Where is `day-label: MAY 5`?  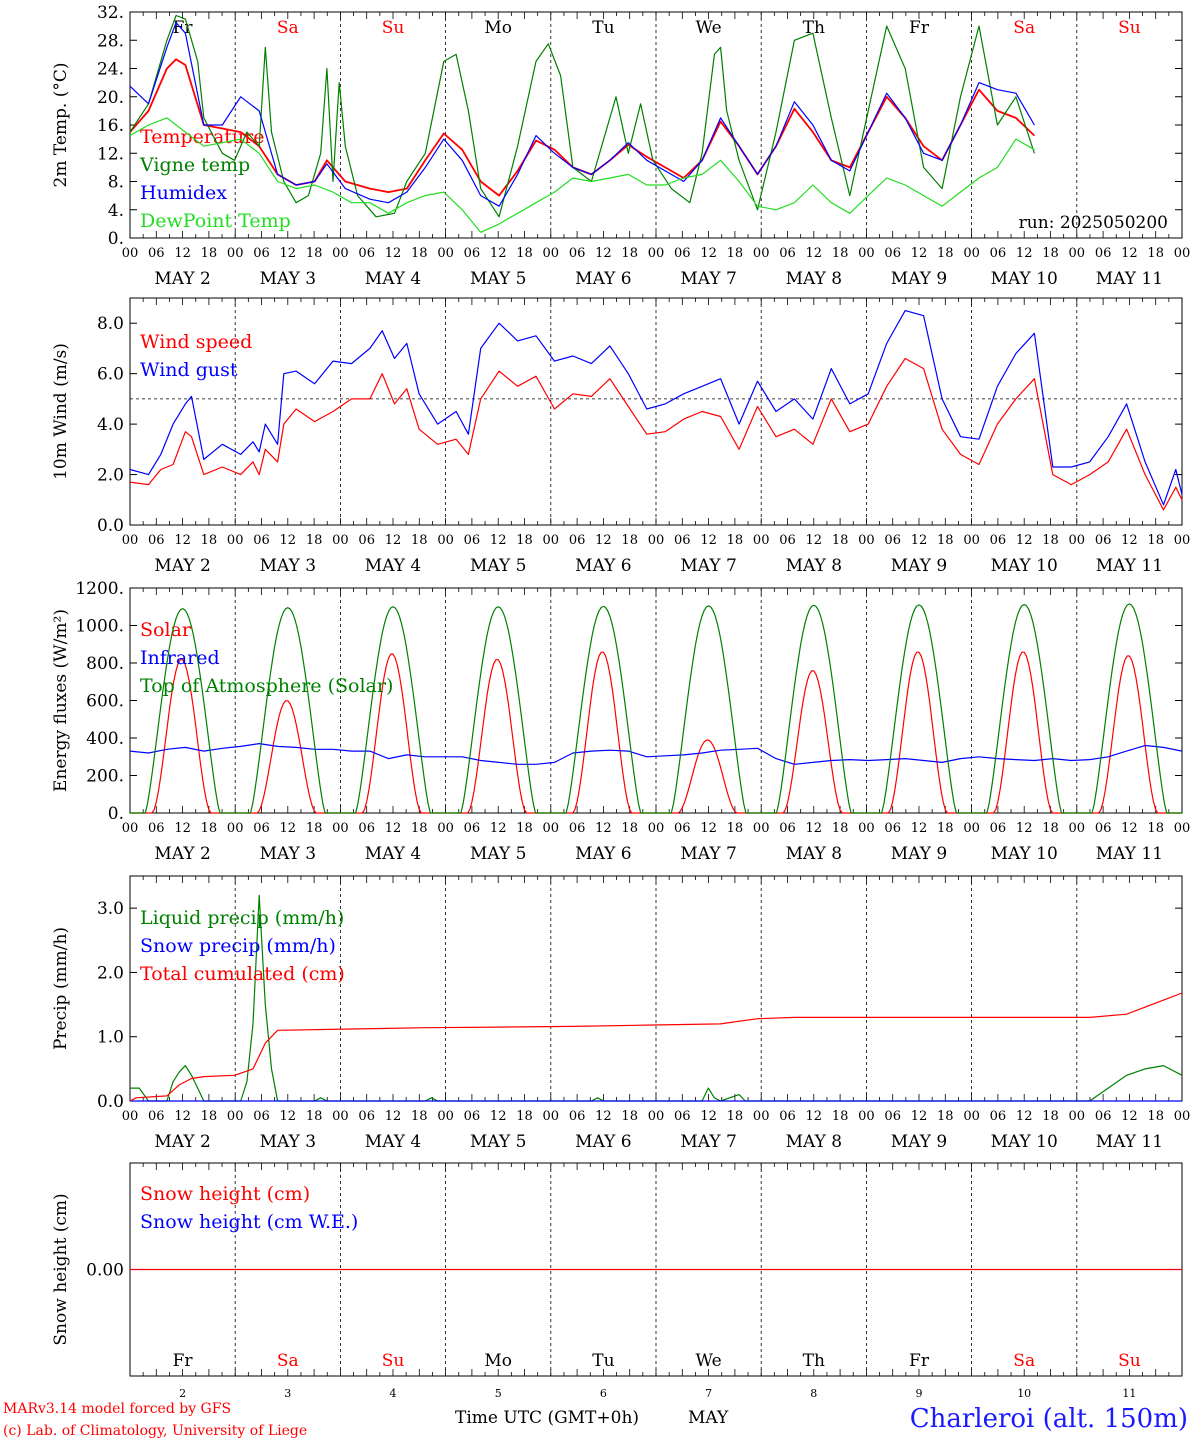
day-label: MAY 5 is located at coordinates (498, 1142).